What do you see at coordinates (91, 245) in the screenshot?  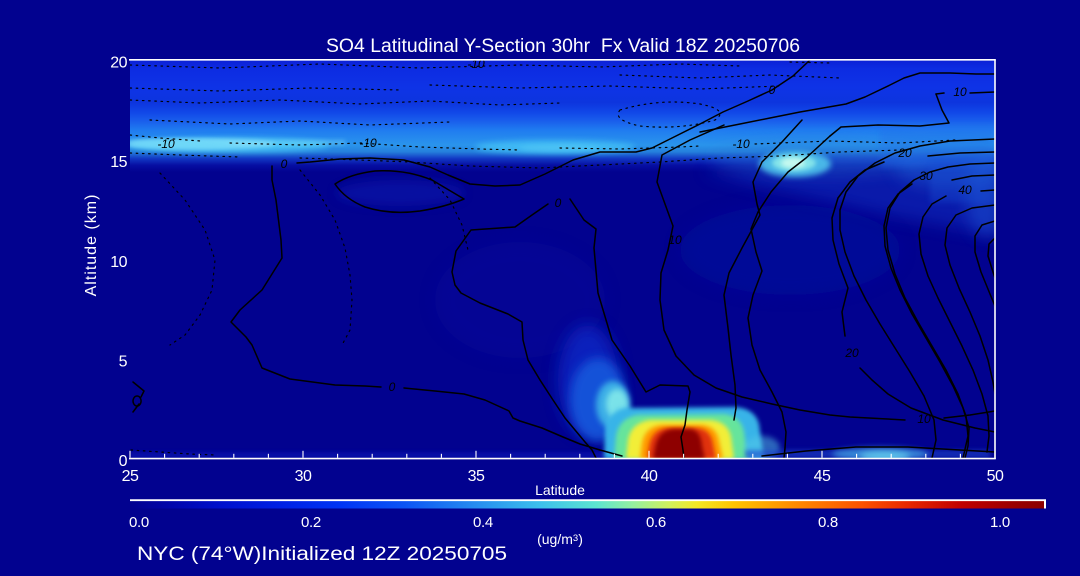 I see `svg-text: Altitude (km)` at bounding box center [91, 245].